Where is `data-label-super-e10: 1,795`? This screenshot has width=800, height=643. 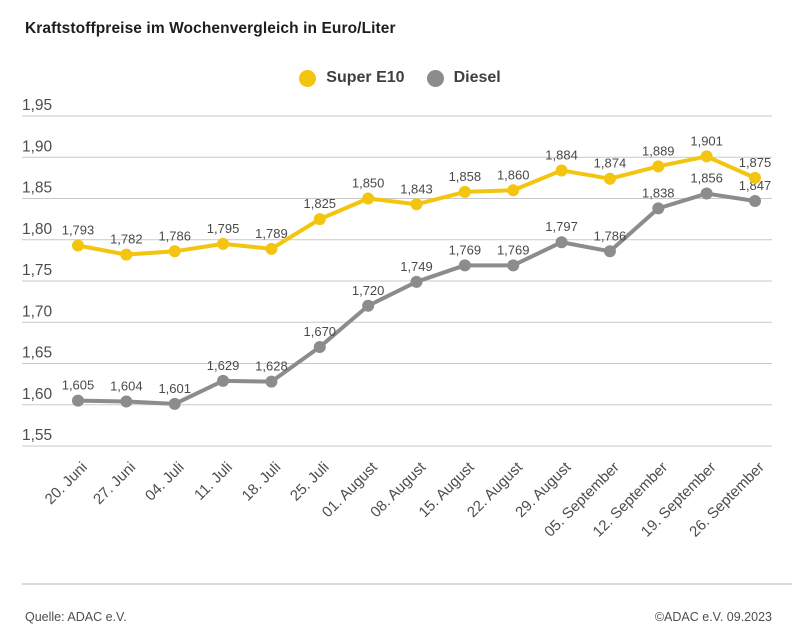 data-label-super-e10: 1,795 is located at coordinates (223, 228).